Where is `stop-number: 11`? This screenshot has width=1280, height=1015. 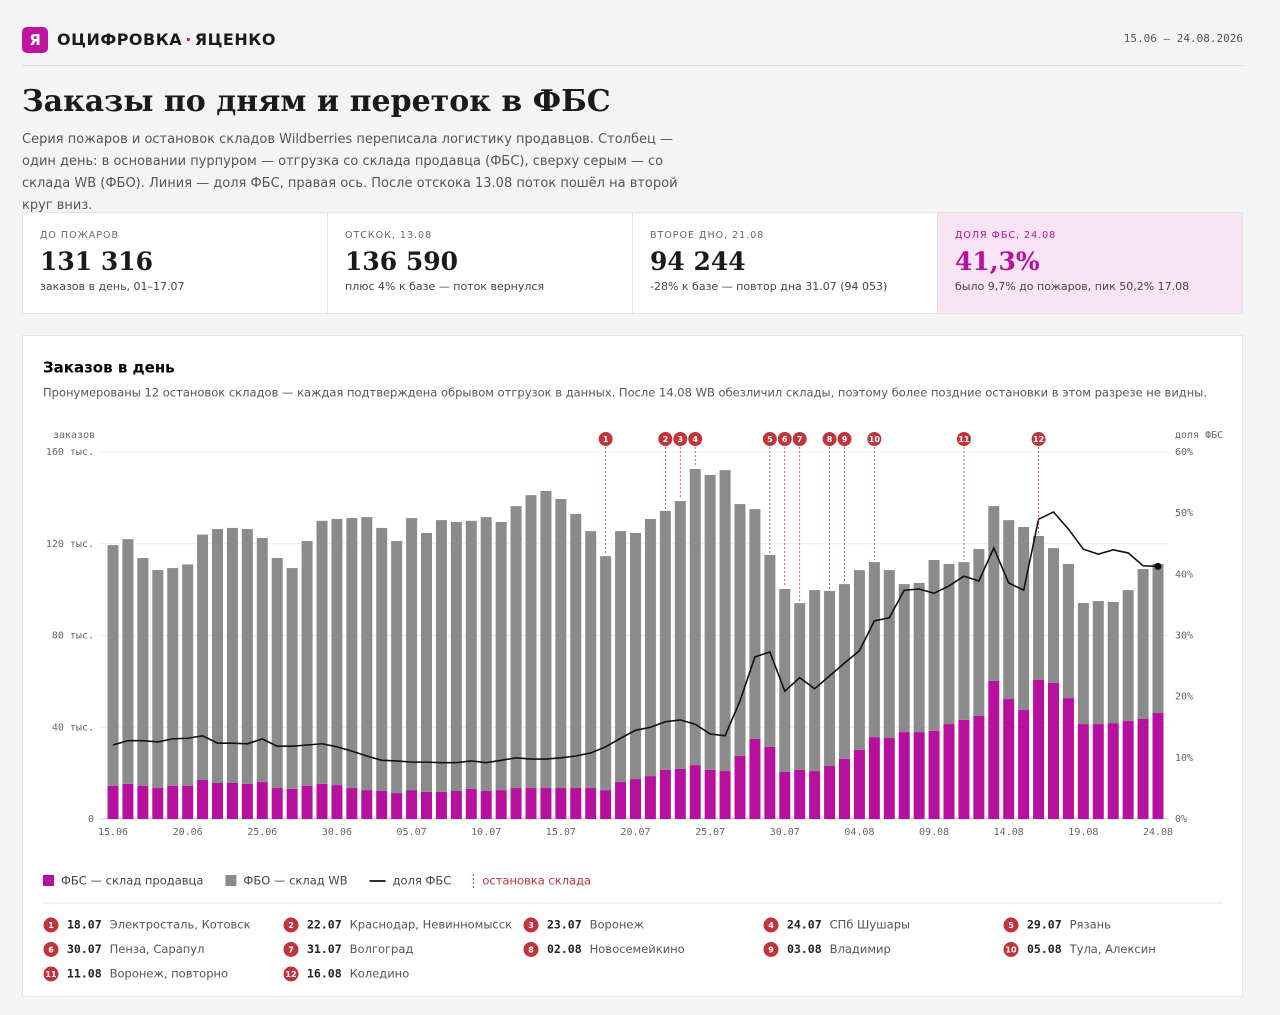
stop-number: 11 is located at coordinates (964, 439).